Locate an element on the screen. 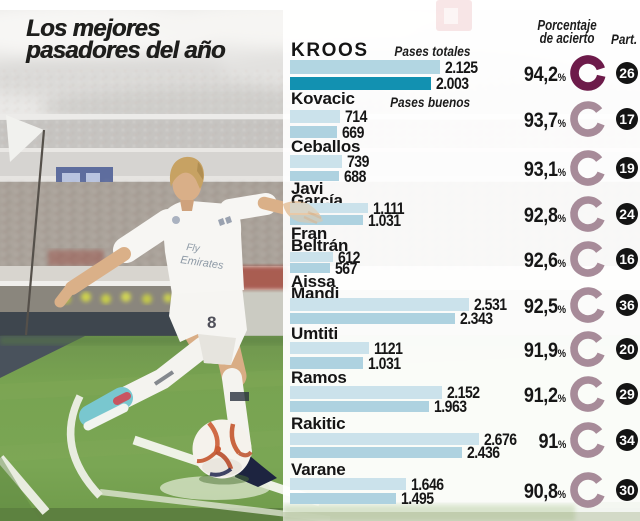  svg-text: Fly is located at coordinates (194, 248).